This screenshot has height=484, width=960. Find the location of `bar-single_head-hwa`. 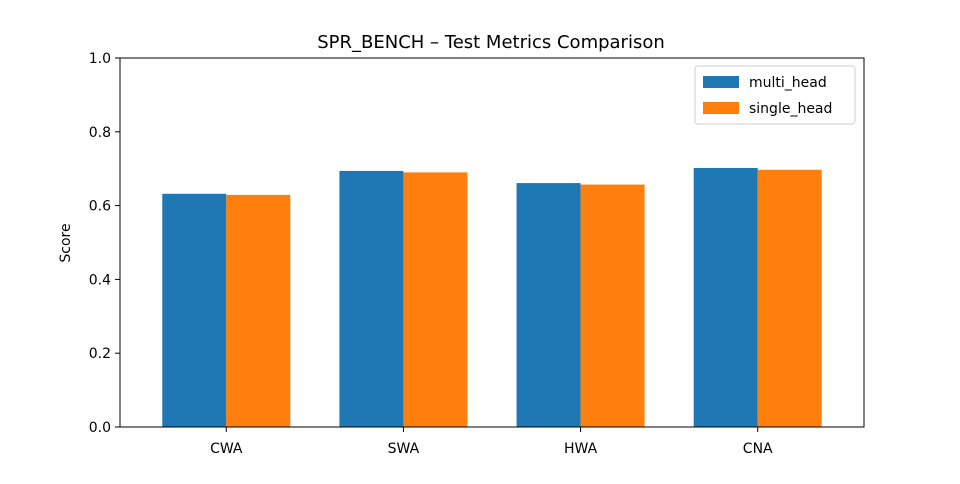

bar-single_head-hwa is located at coordinates (612, 305).